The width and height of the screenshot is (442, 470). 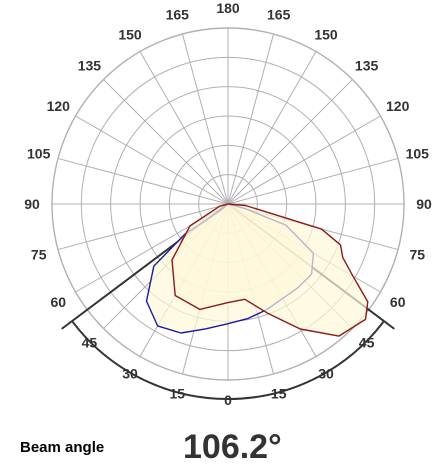 What do you see at coordinates (178, 393) in the screenshot?
I see `tick-label-left-15: 15` at bounding box center [178, 393].